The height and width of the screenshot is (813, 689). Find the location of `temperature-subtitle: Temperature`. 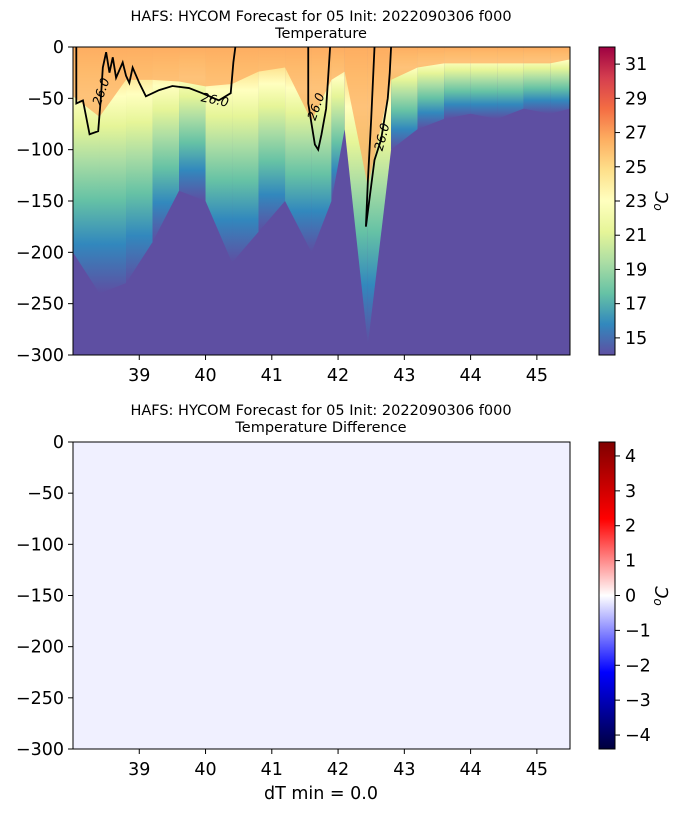

temperature-subtitle: Temperature is located at coordinates (320, 34).